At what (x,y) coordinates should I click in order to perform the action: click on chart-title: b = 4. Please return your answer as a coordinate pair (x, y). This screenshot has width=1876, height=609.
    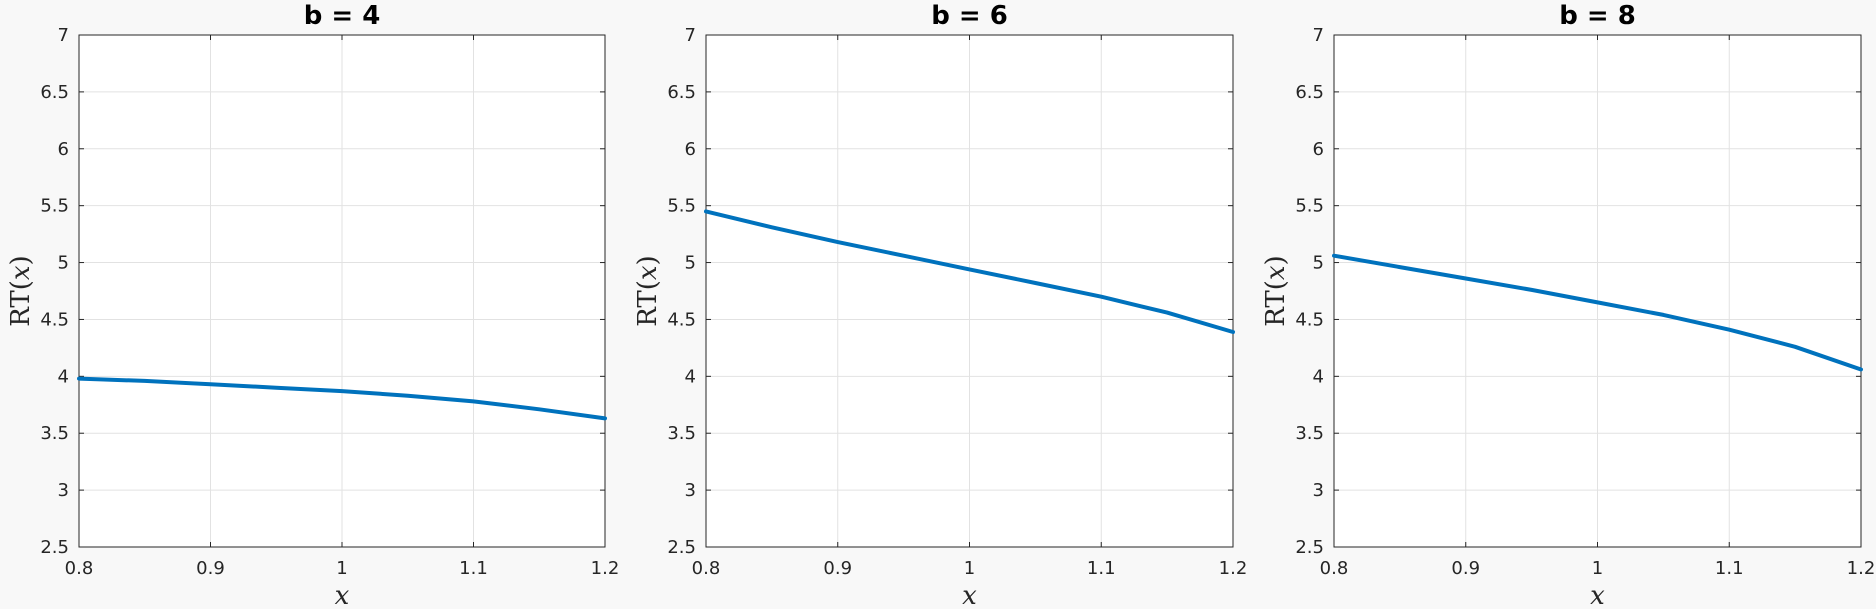
    Looking at the image, I should click on (342, 16).